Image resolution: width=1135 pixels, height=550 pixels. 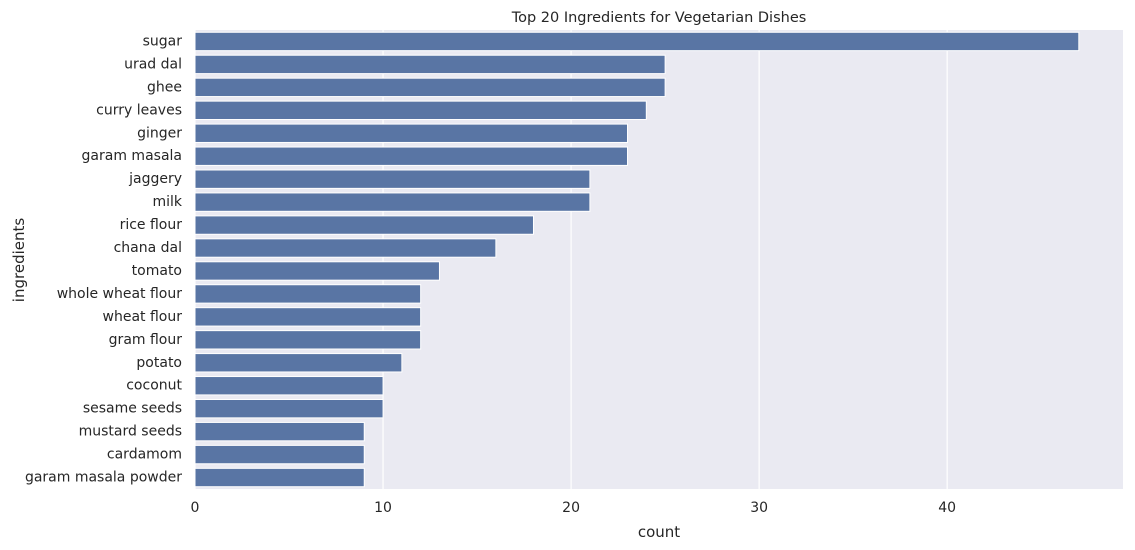 What do you see at coordinates (571, 508) in the screenshot?
I see `x-tick-label-2: 20` at bounding box center [571, 508].